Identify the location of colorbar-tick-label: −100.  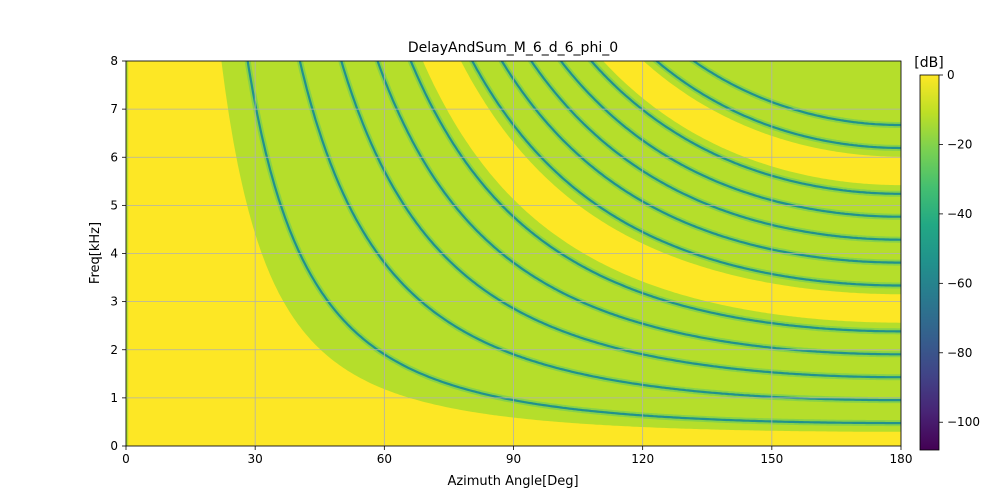
(963, 422).